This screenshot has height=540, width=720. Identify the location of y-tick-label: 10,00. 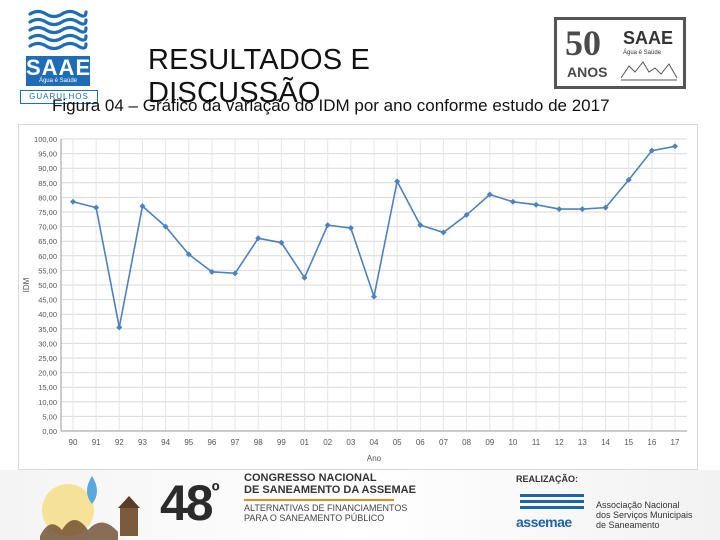
(47, 402).